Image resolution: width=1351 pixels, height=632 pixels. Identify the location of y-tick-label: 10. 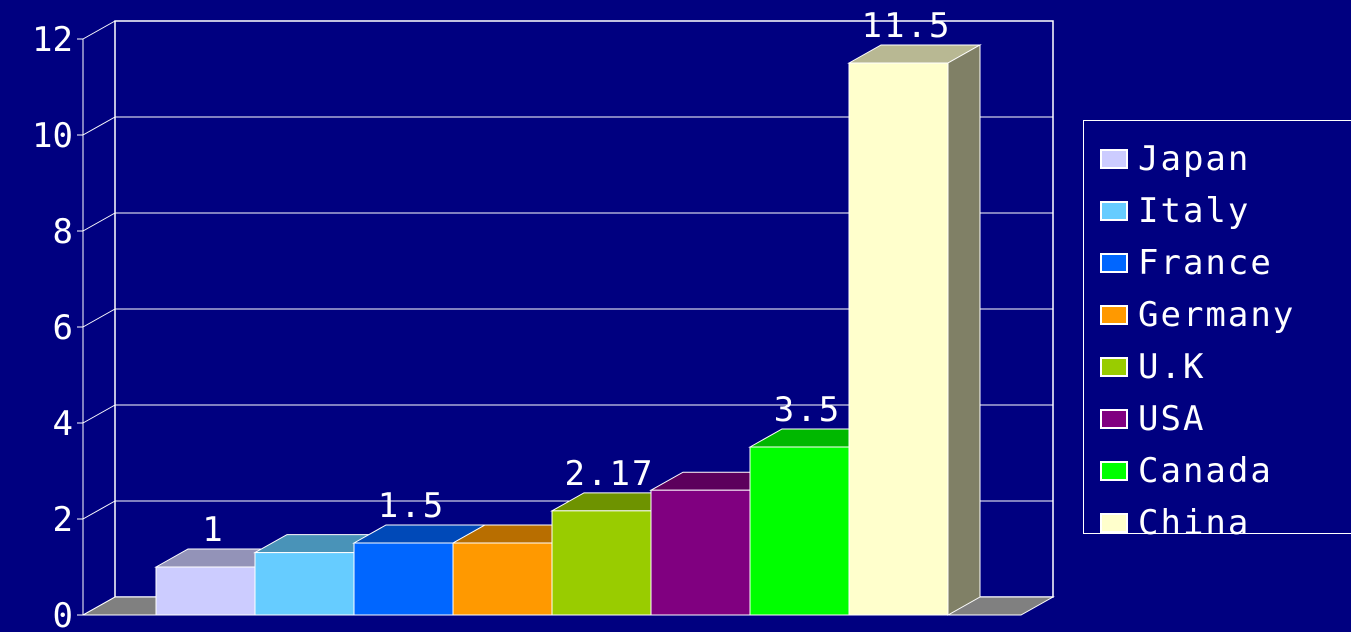
(52, 136).